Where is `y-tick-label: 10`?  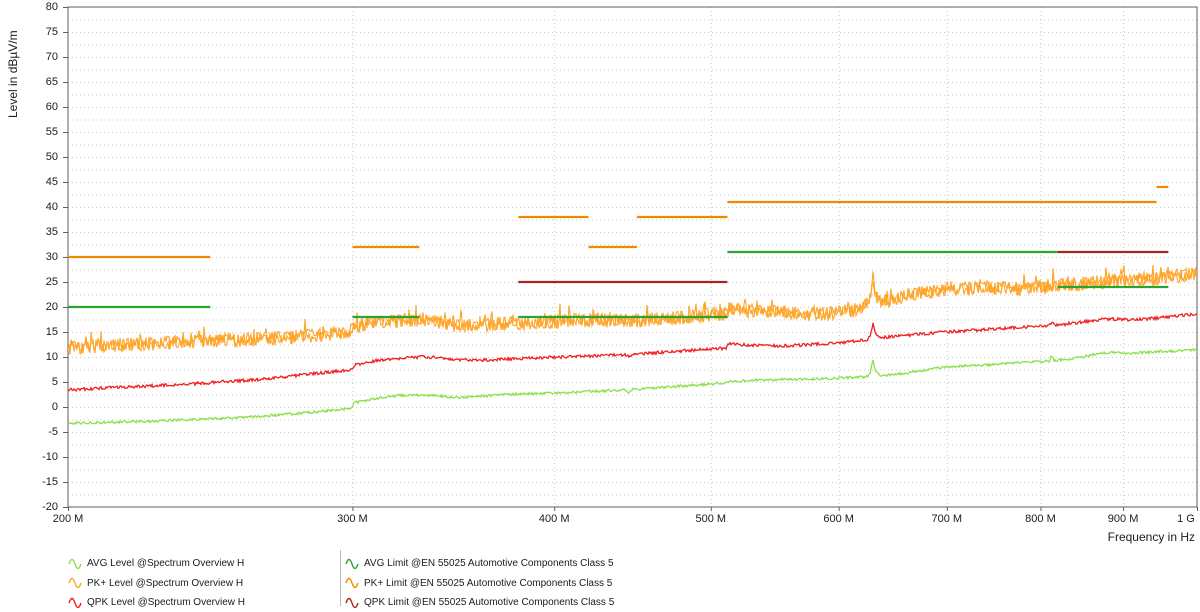 y-tick-label: 10 is located at coordinates (51, 357).